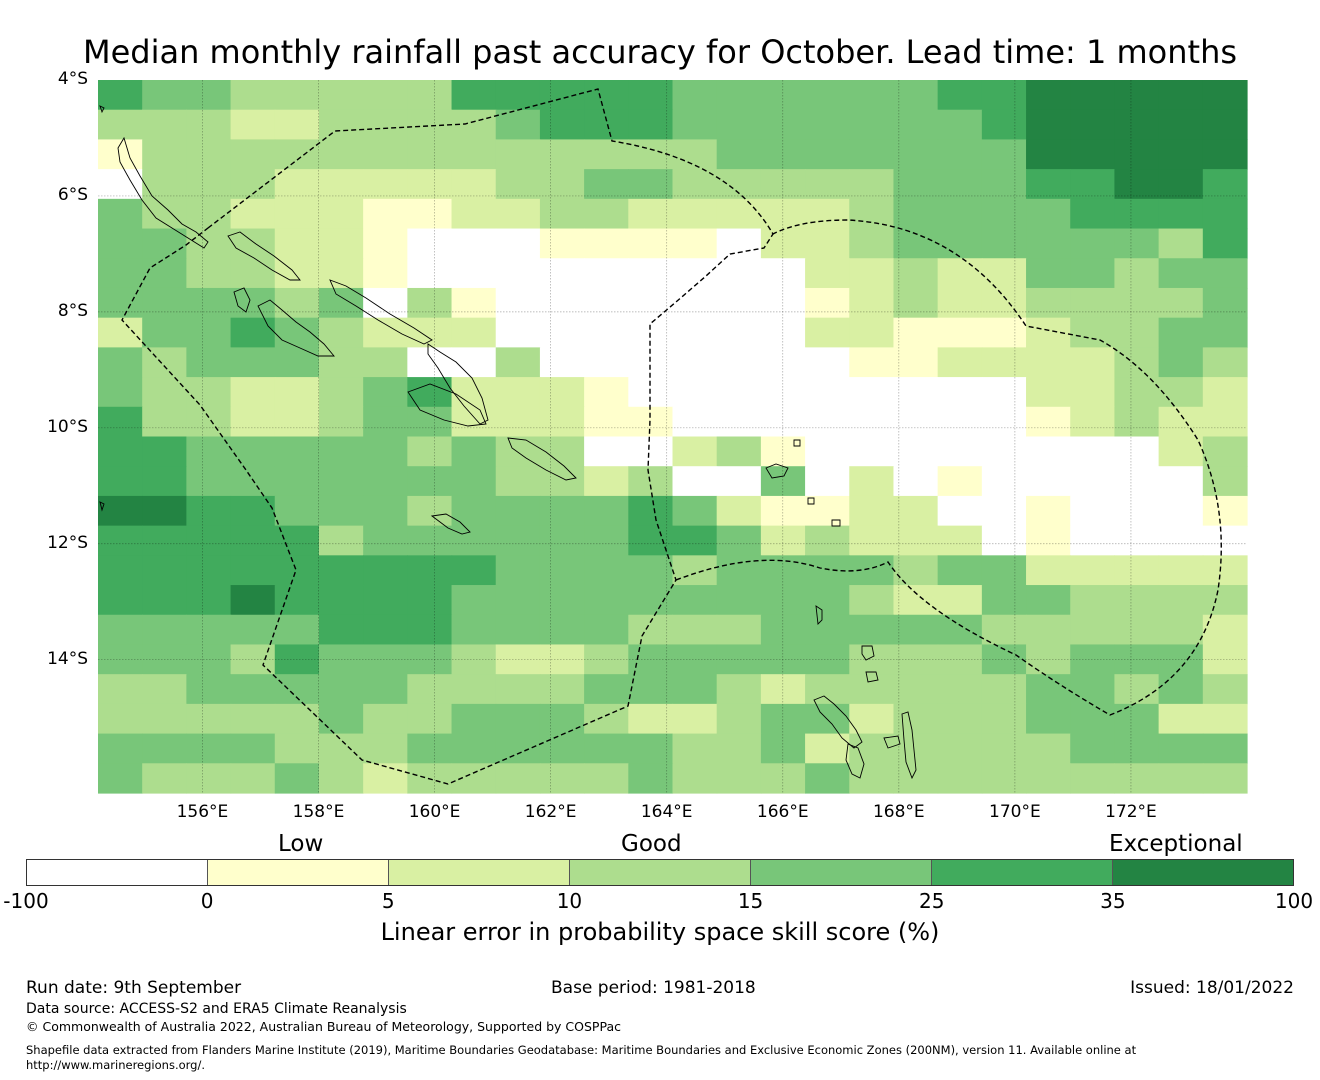 The image size is (1320, 1080). What do you see at coordinates (836, 523) in the screenshot?
I see `anuta-outline` at bounding box center [836, 523].